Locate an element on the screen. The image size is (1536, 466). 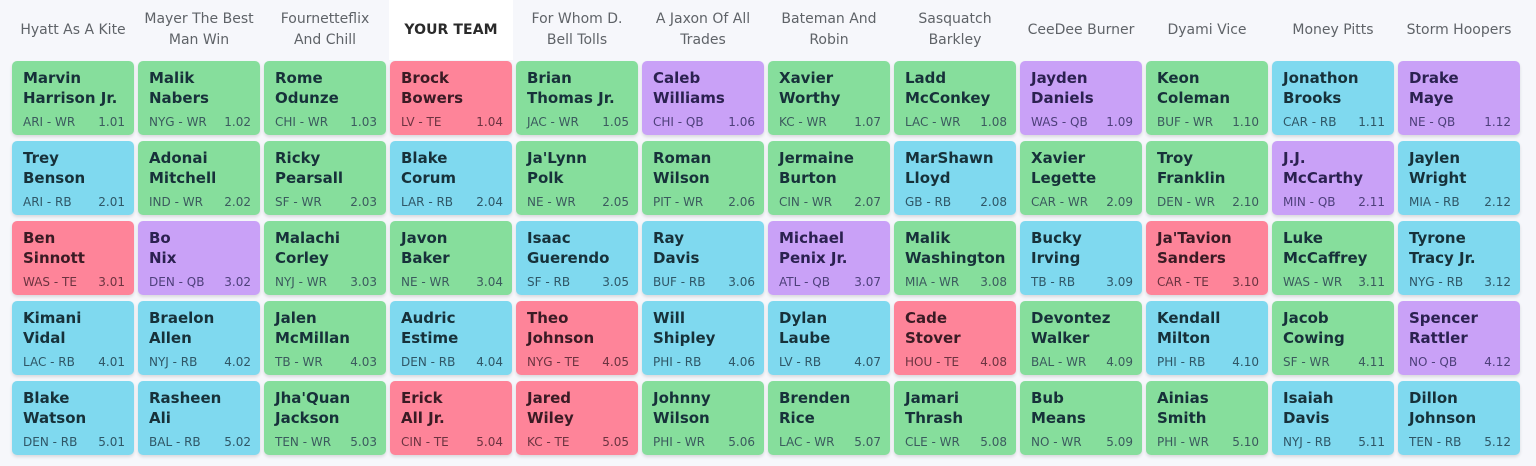
pick-card: Jermaine Burton CIN - WR 2.07 is located at coordinates (829, 178).